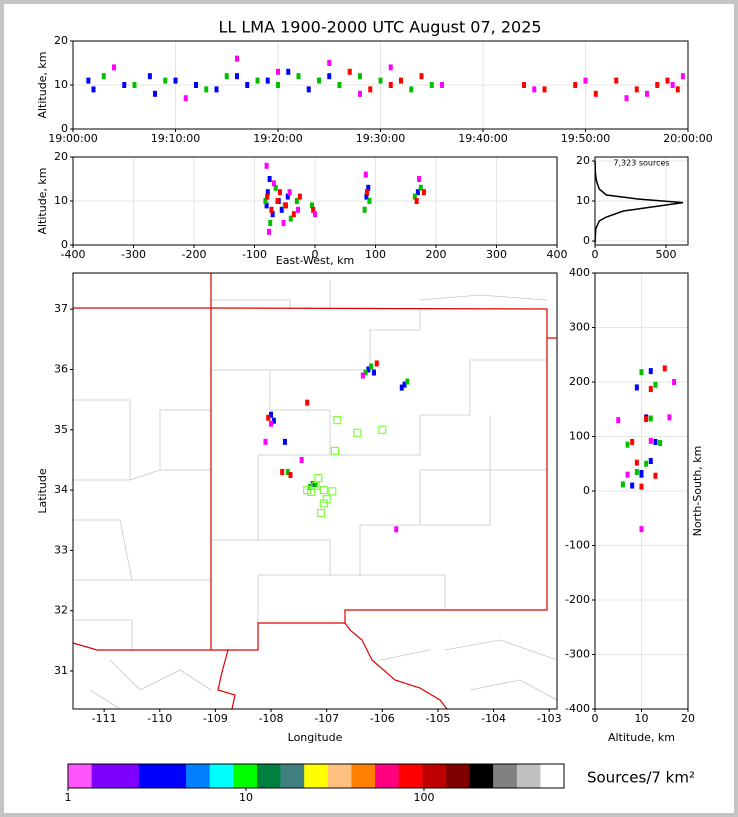 This screenshot has width=738, height=817. I want to click on y-tick-label: 20, so click(61, 40).